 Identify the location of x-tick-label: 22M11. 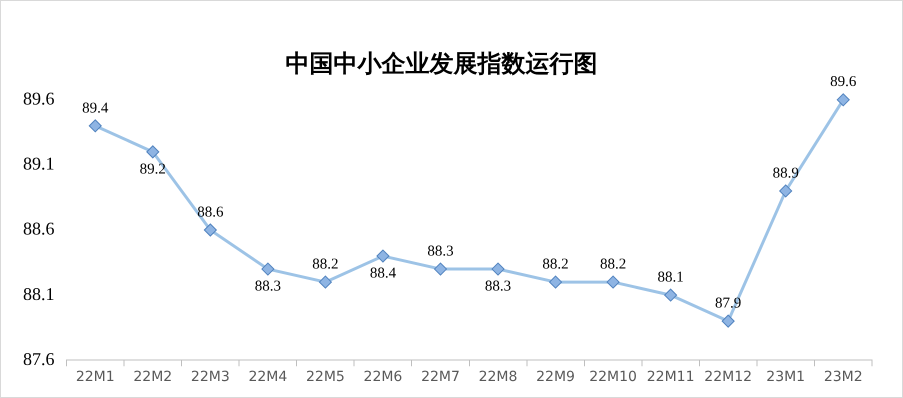
(670, 377).